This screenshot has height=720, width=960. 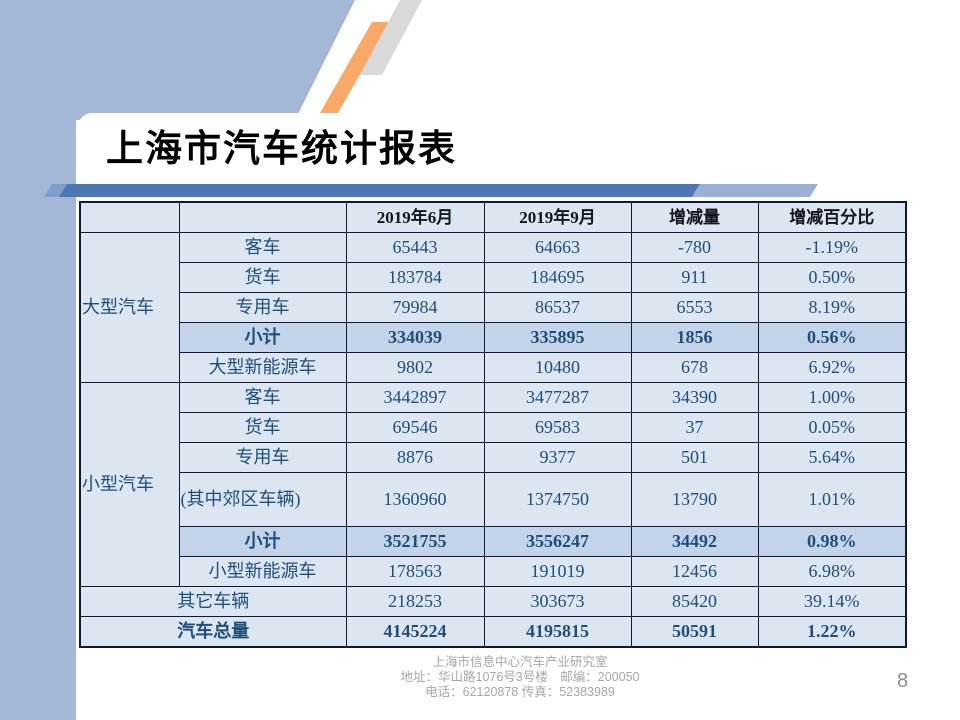 I want to click on group-cell: 小型汽车, so click(x=129, y=484).